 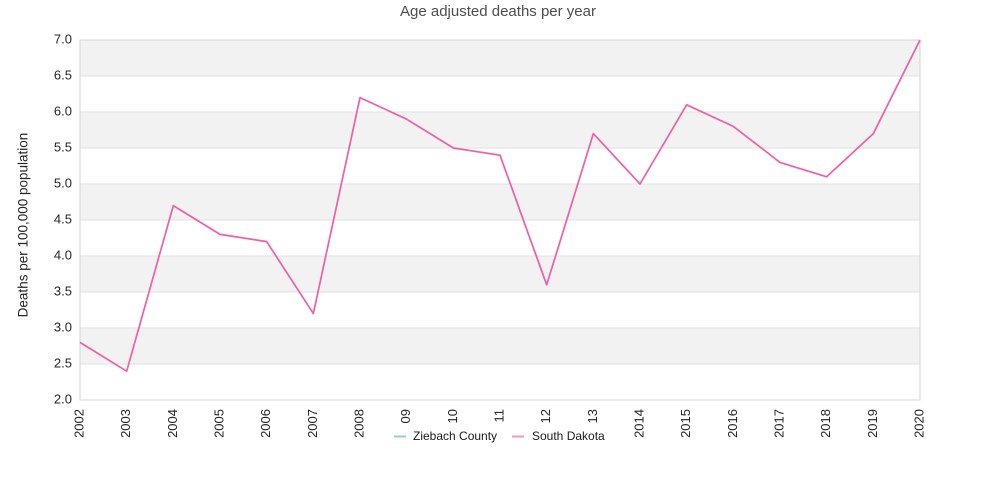 I want to click on svg-text: 13, so click(x=592, y=416).